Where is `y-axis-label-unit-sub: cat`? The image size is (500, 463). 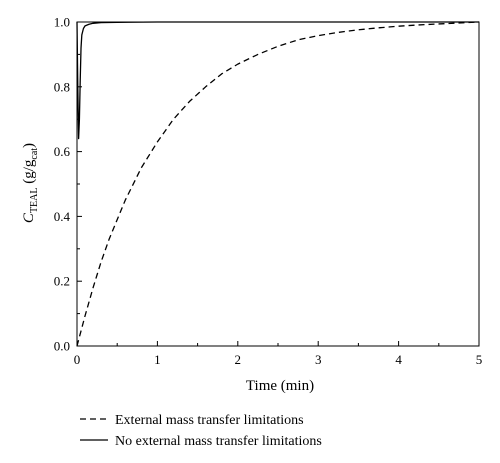
y-axis-label-unit-sub: cat is located at coordinates (34, 154).